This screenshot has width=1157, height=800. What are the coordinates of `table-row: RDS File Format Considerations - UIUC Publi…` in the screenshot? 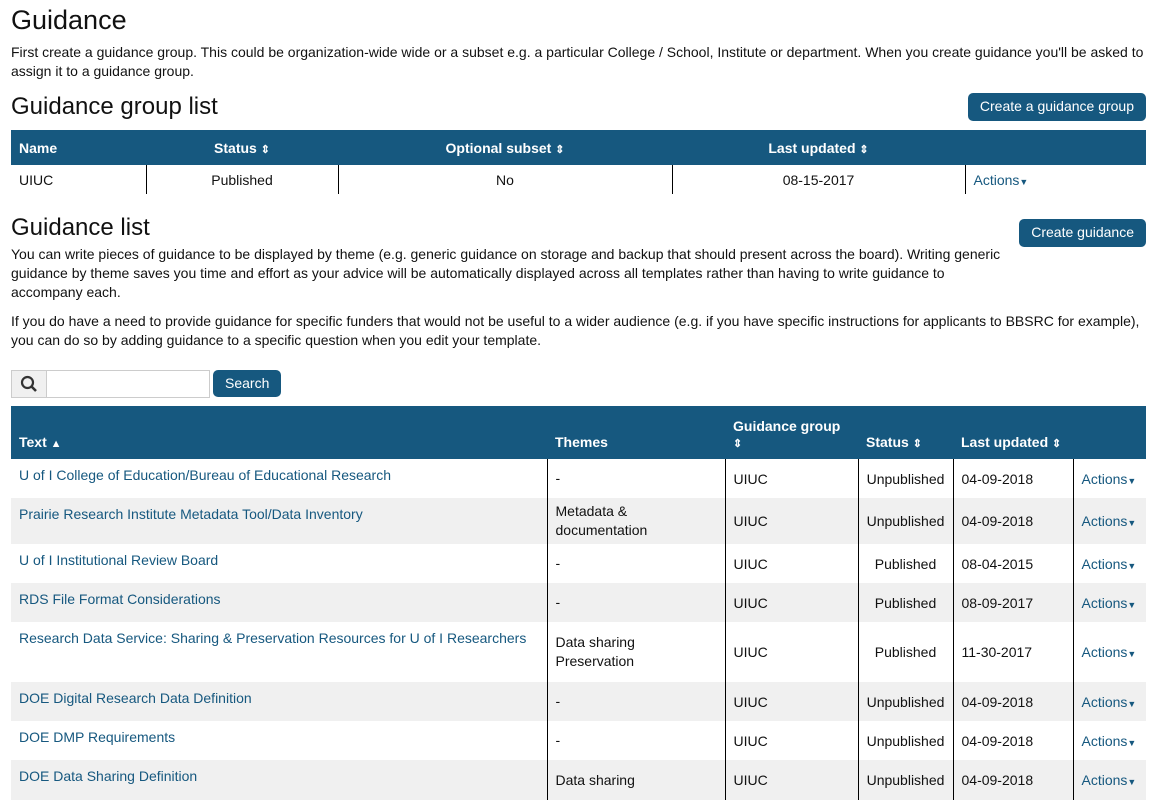 It's located at (578, 602).